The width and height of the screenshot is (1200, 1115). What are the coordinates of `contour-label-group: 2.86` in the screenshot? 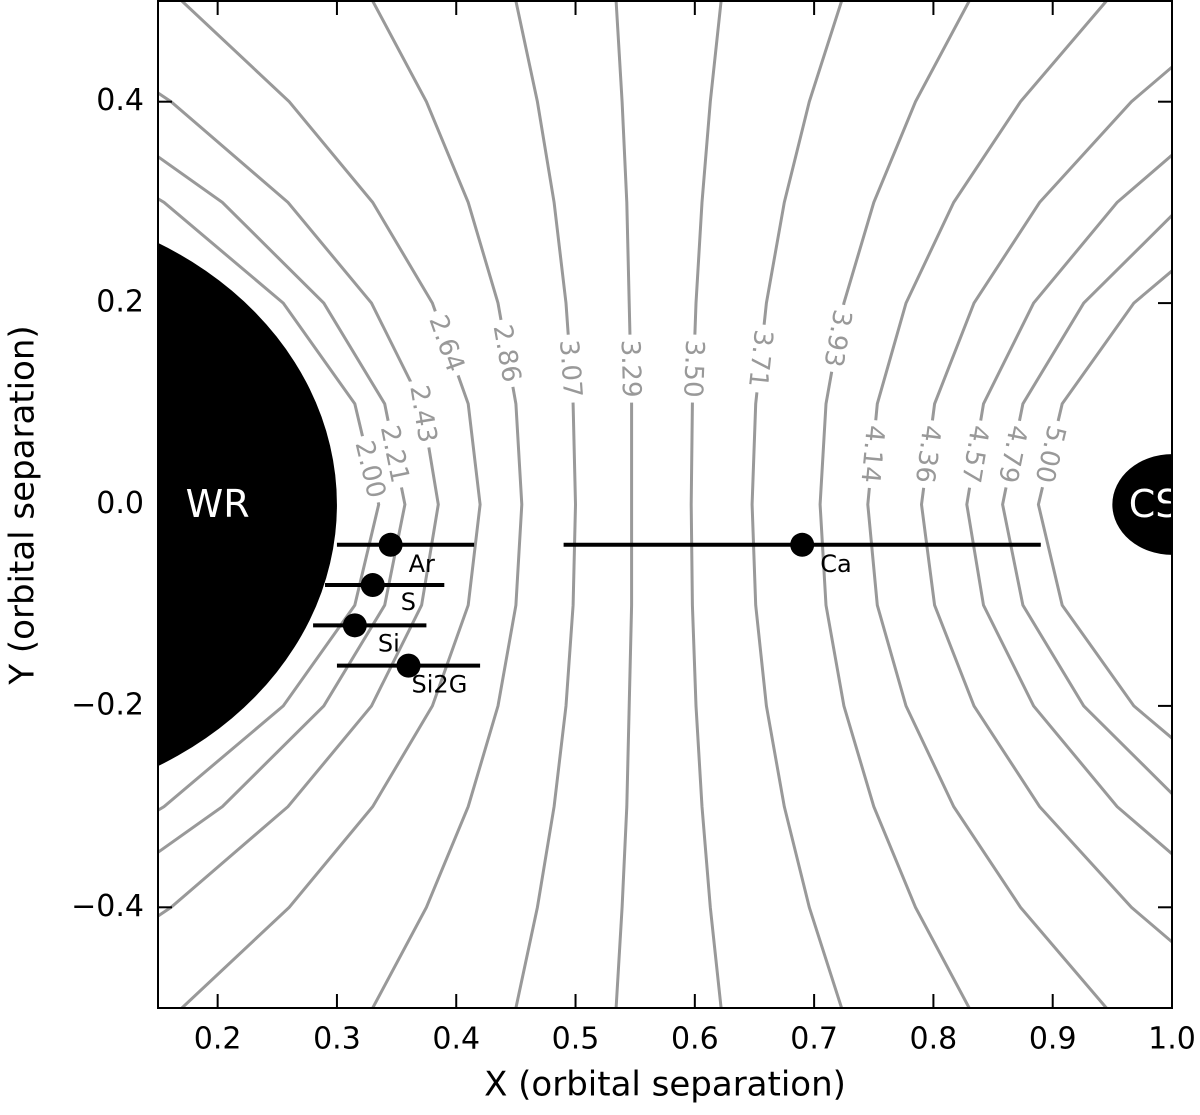 It's located at (507, 353).